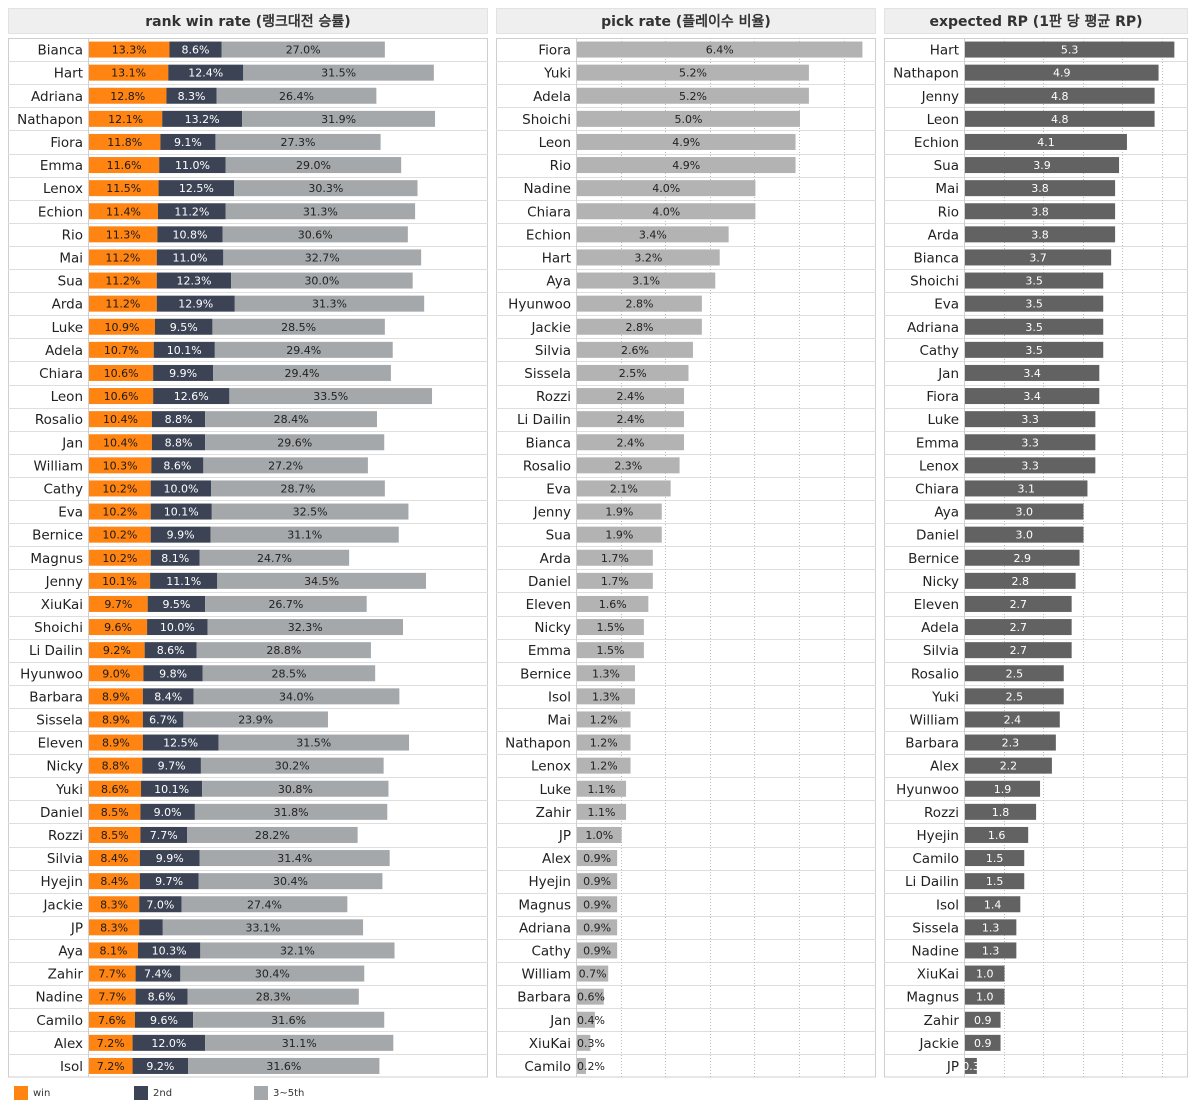 This screenshot has width=1200, height=1120. Describe the element at coordinates (298, 141) in the screenshot. I see `bar-3-5th-fiora` at that location.